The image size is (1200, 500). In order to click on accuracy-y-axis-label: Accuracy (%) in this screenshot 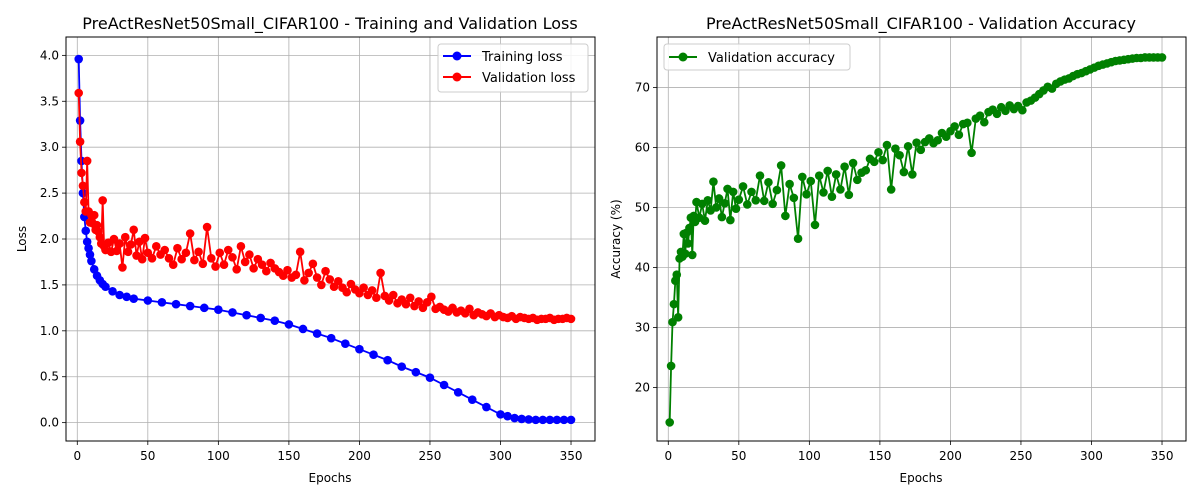, I will do `click(616, 238)`.